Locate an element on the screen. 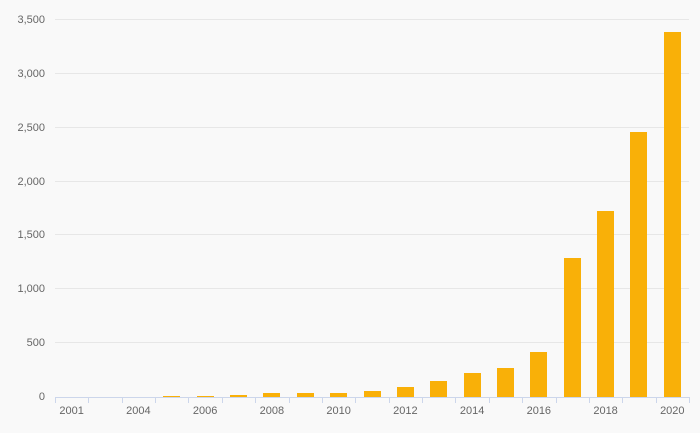  x-axis-label: 2004 is located at coordinates (138, 411).